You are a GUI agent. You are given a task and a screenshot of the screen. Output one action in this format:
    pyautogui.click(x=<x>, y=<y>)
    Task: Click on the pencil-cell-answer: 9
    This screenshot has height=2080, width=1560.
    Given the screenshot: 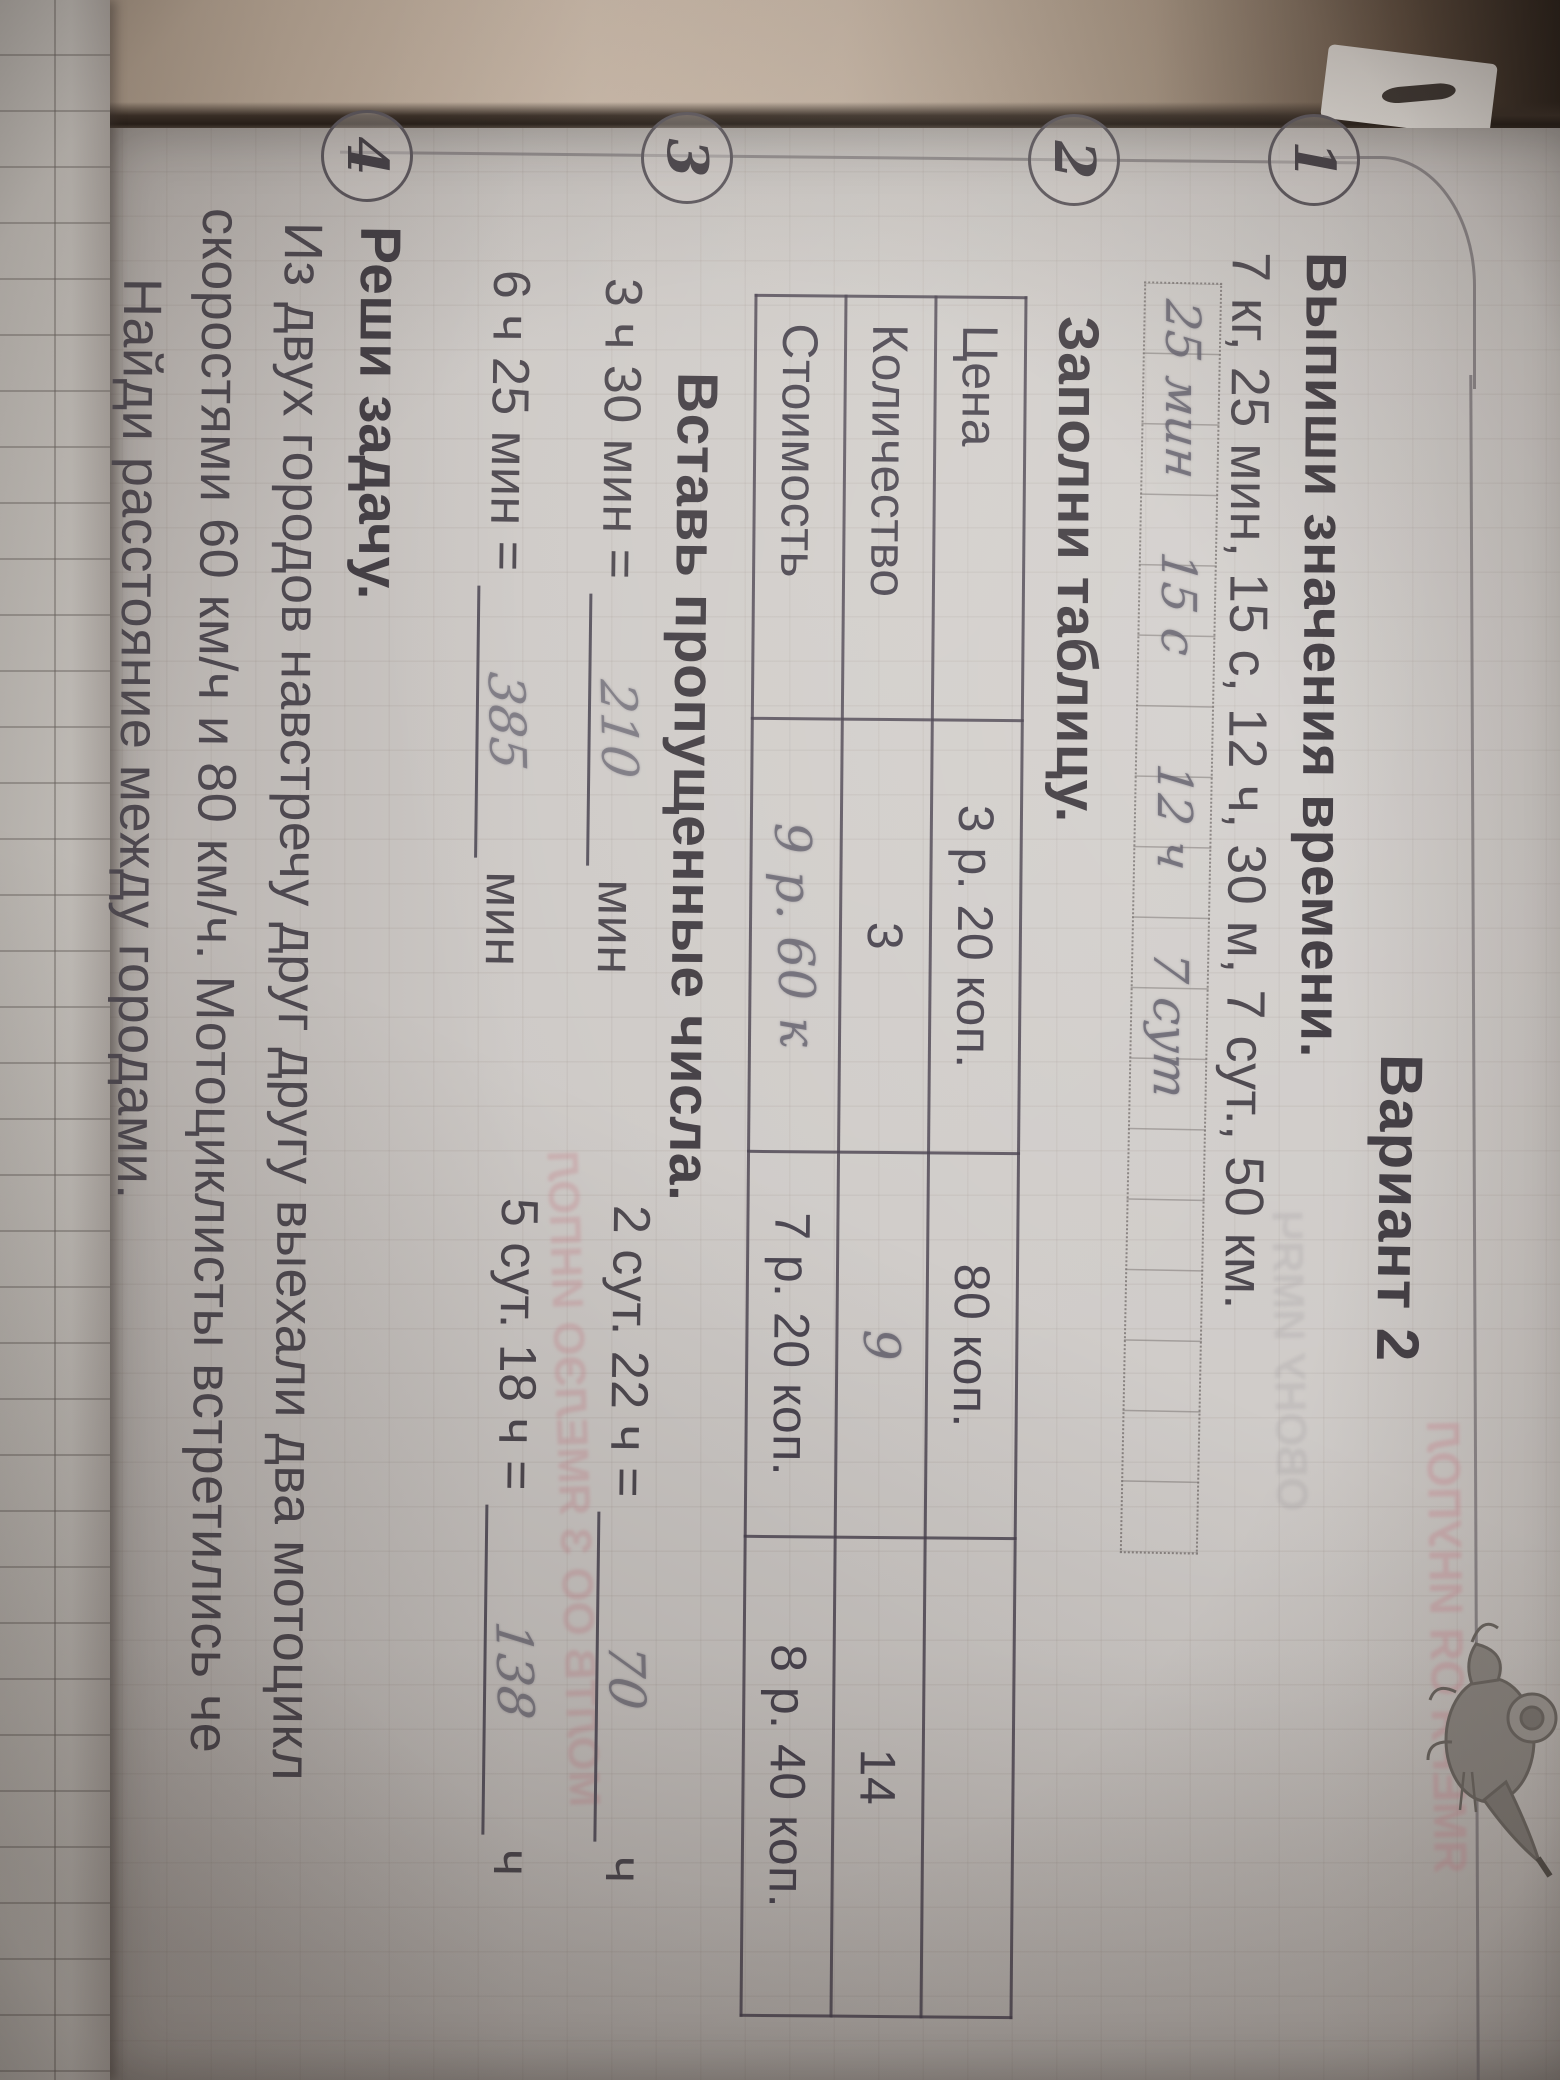 What is the action you would take?
    pyautogui.click(x=882, y=1345)
    